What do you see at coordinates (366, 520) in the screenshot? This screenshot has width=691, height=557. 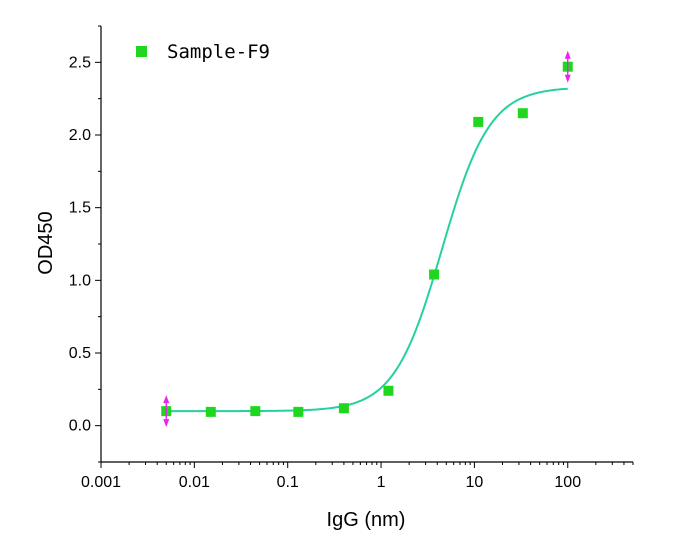 I see `x-axis-title: IgG (nm)` at bounding box center [366, 520].